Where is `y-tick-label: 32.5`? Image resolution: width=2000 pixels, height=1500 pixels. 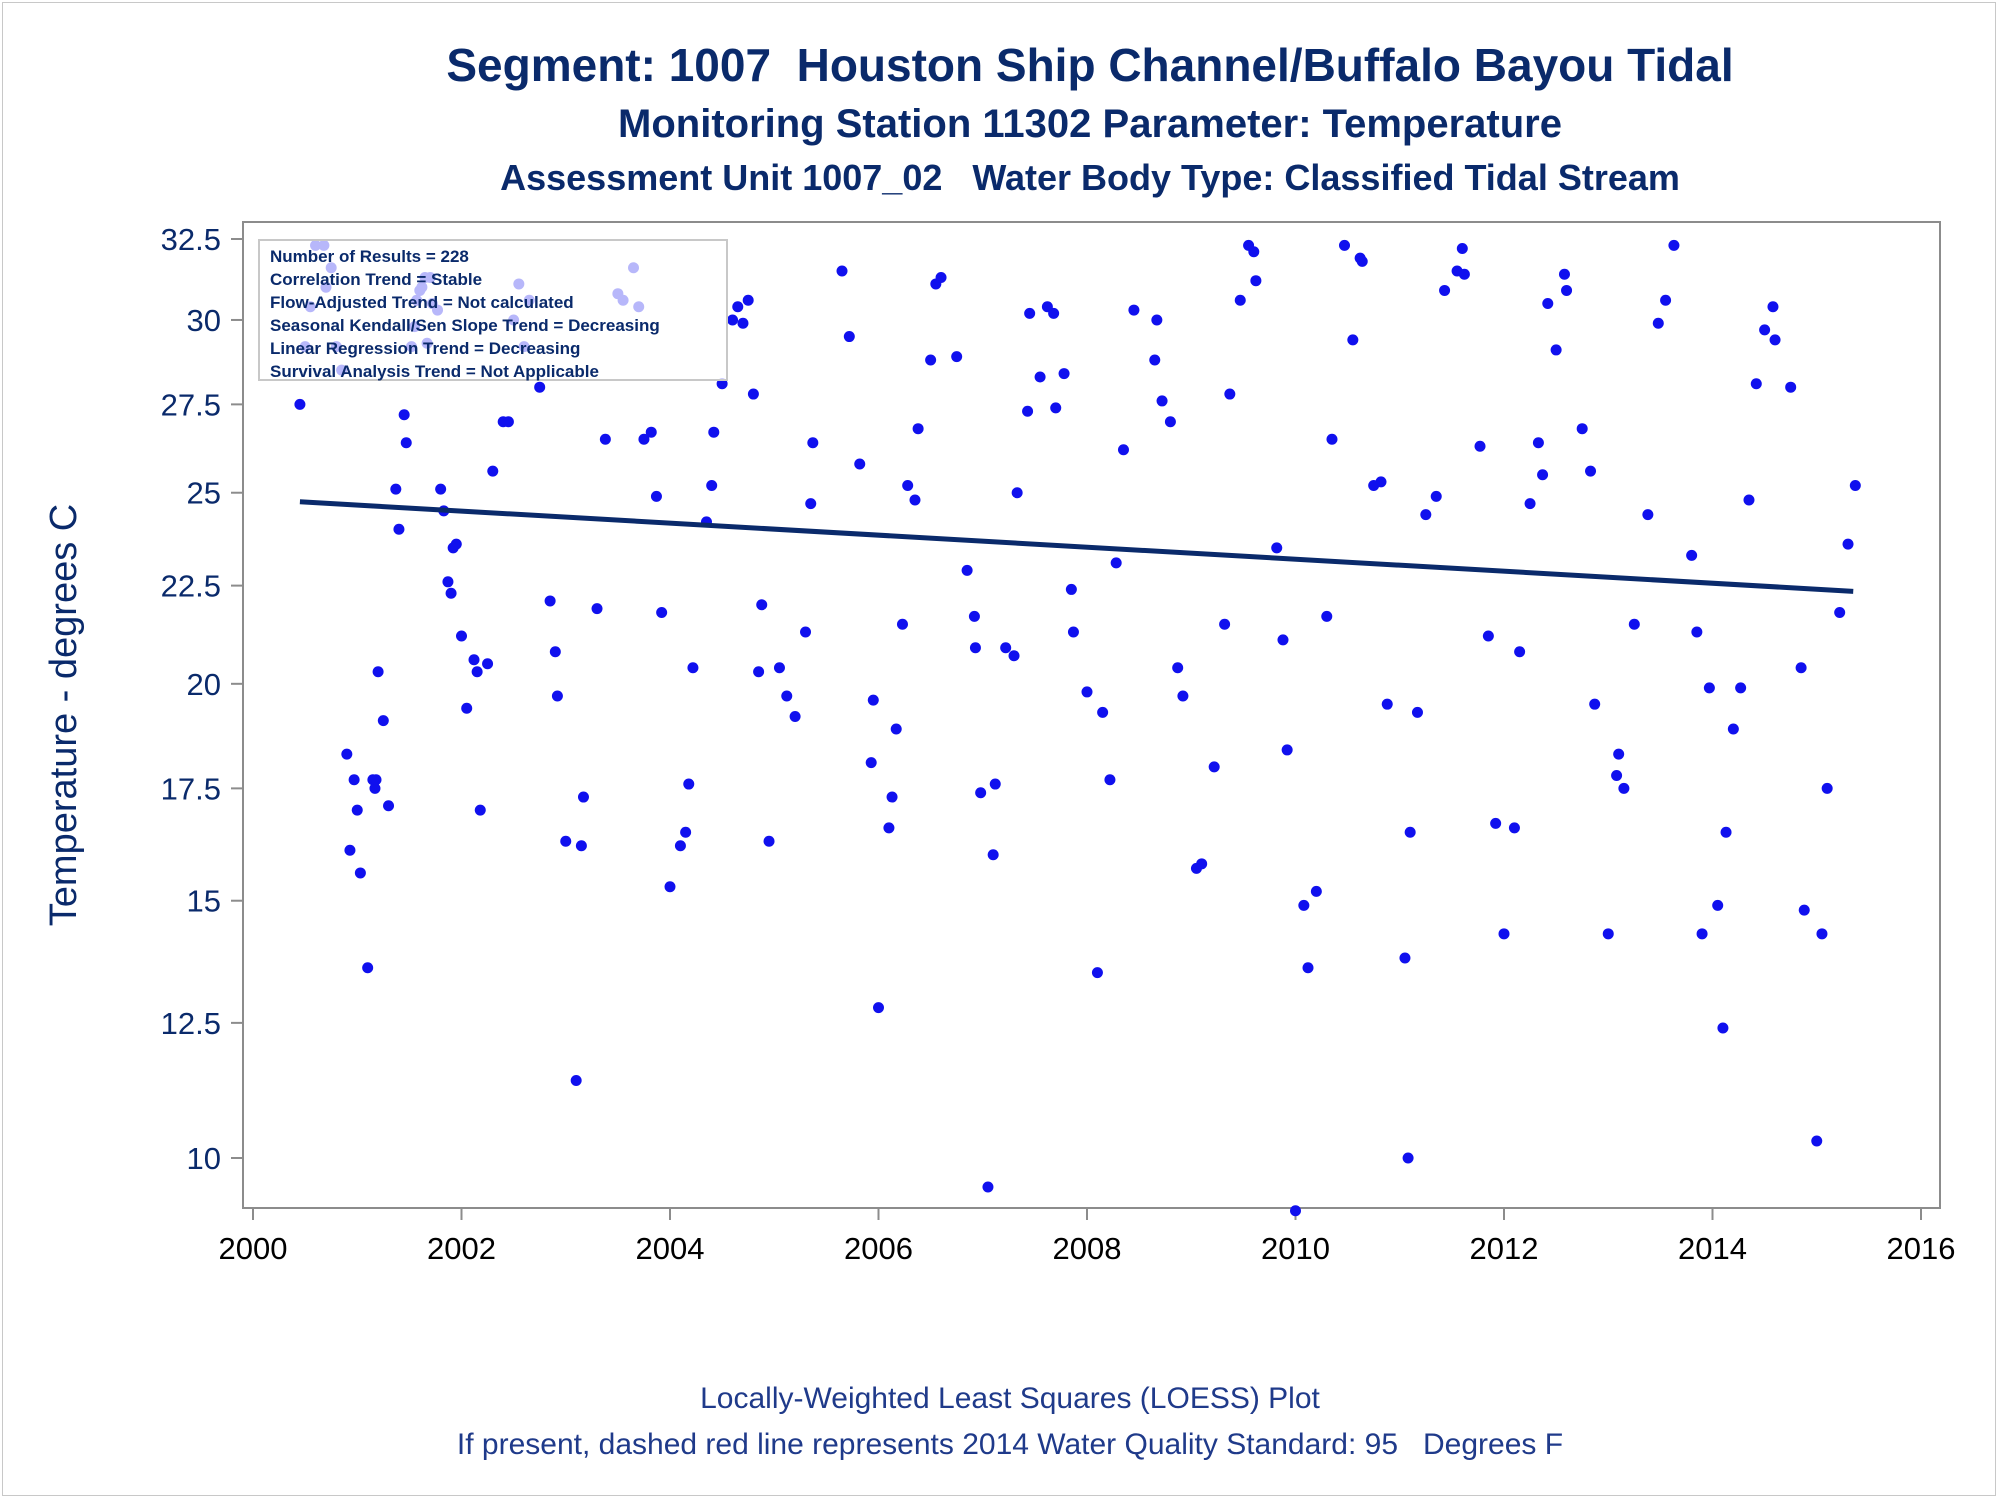 y-tick-label: 32.5 is located at coordinates (191, 239).